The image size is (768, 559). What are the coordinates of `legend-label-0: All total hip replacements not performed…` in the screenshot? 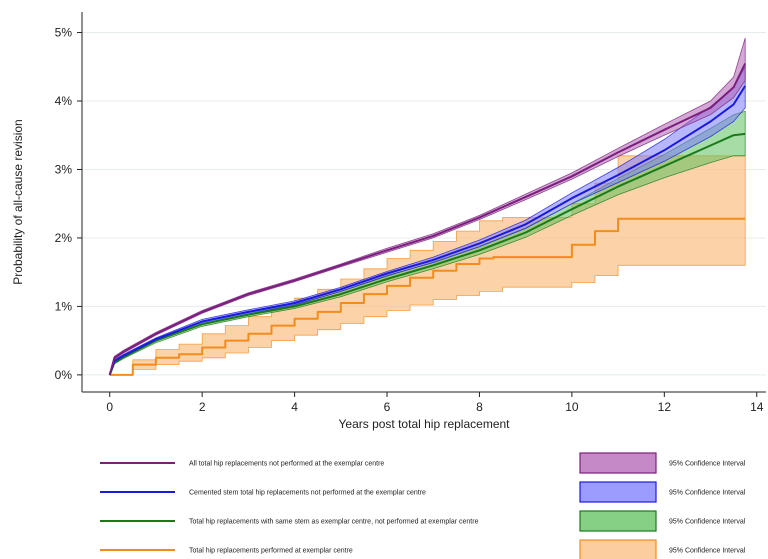 It's located at (286, 464).